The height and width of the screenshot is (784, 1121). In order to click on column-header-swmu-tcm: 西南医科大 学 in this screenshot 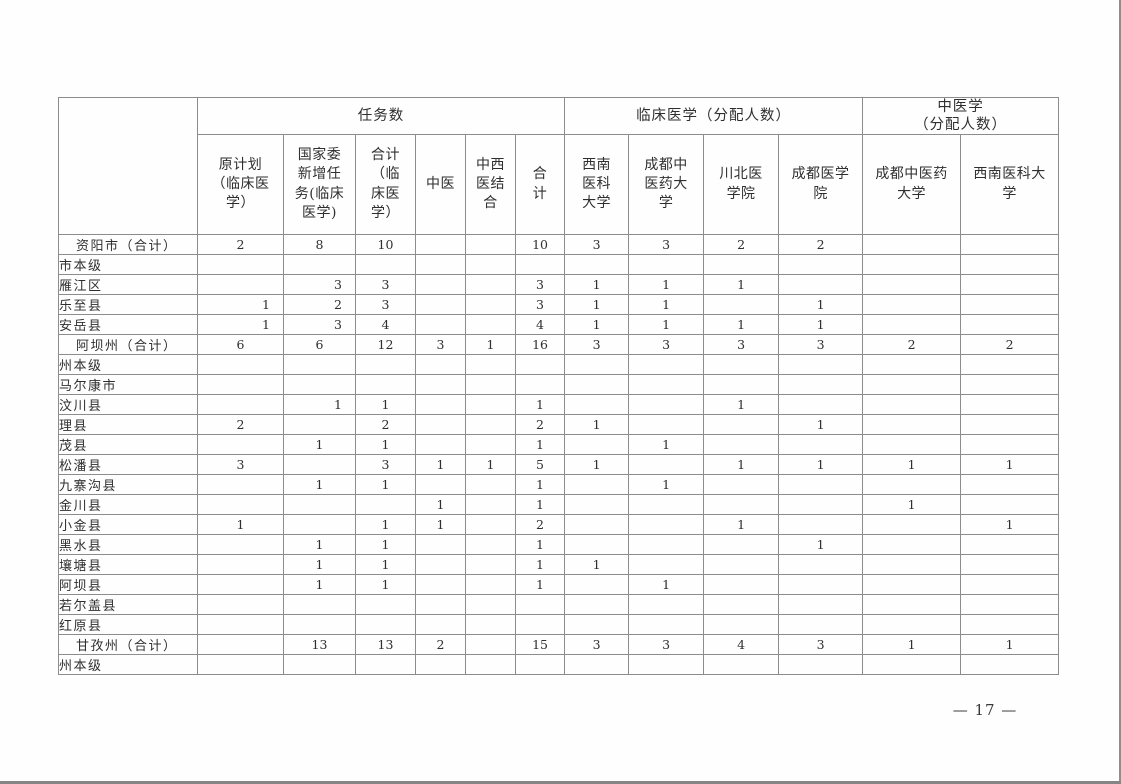, I will do `click(1010, 185)`.